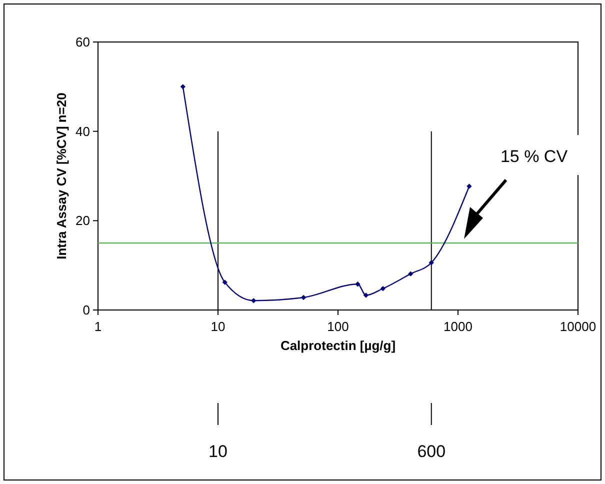  I want to click on x-tick-label: 1, so click(98, 326).